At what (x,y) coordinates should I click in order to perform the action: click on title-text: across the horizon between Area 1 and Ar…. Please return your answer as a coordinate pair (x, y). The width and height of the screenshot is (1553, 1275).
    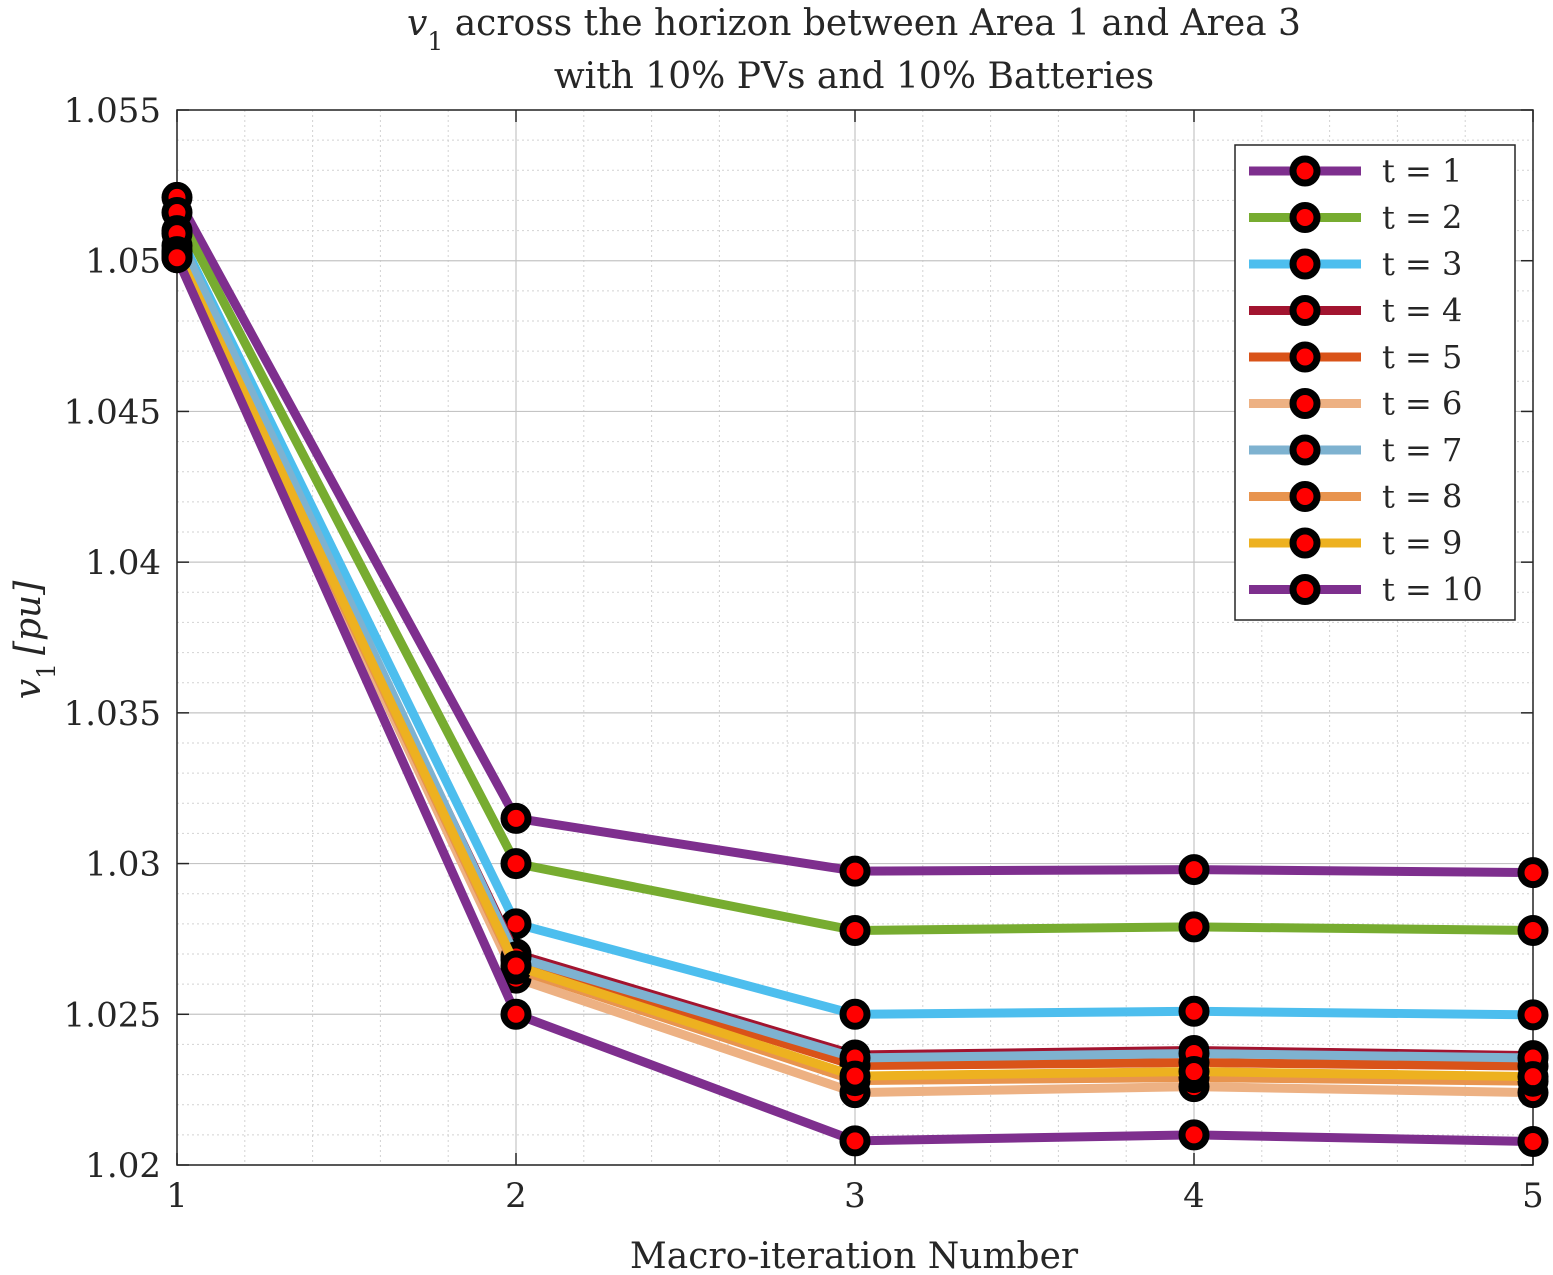
    Looking at the image, I should click on (872, 23).